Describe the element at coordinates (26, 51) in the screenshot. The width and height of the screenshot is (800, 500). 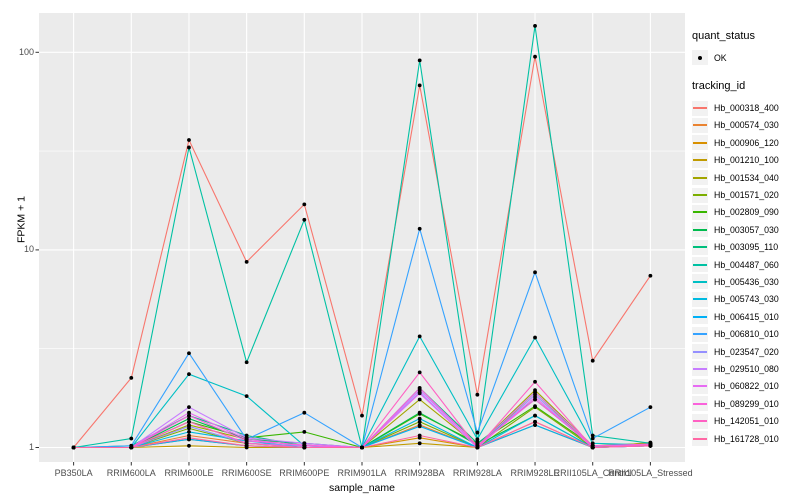
I see `y-tick-label: 100` at that location.